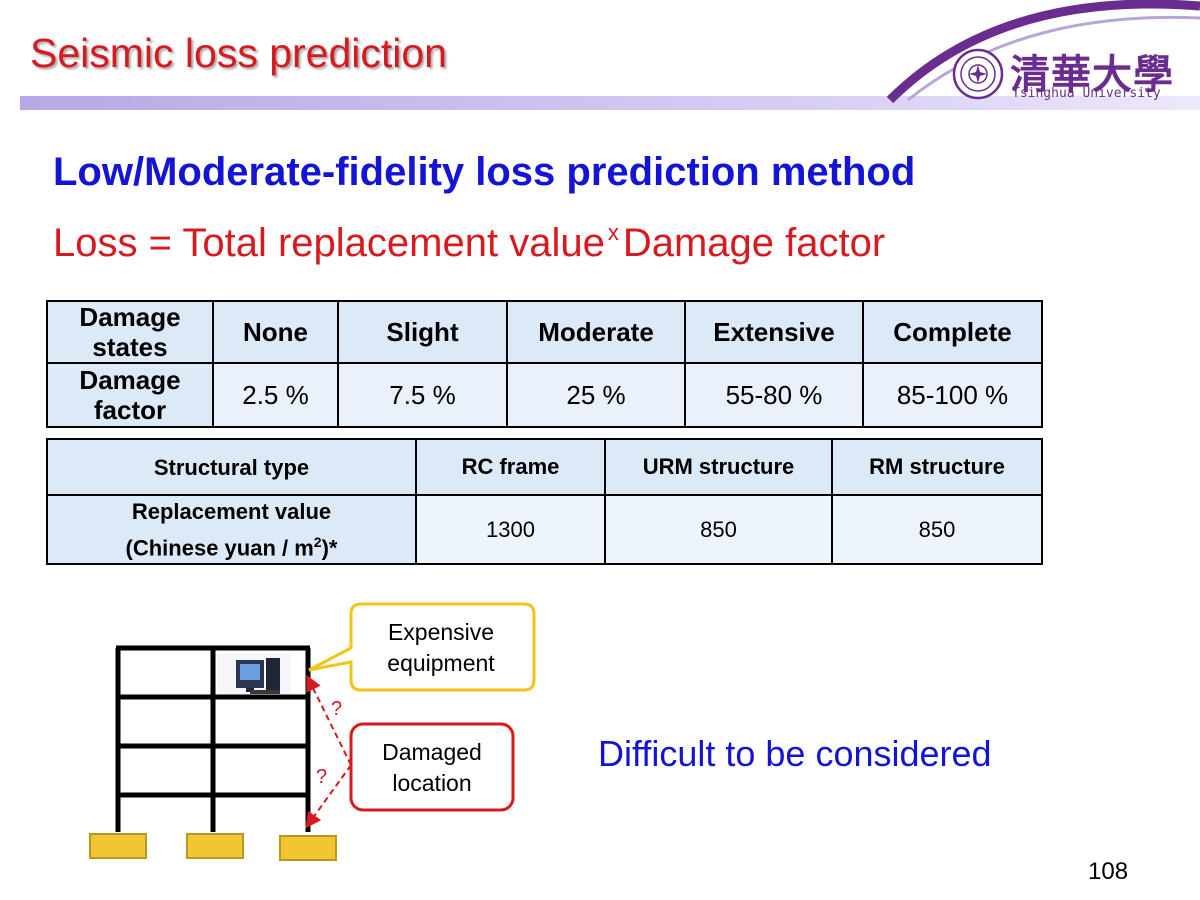  What do you see at coordinates (1086, 93) in the screenshot?
I see `logo-english-wordmark: Tsinghua University` at bounding box center [1086, 93].